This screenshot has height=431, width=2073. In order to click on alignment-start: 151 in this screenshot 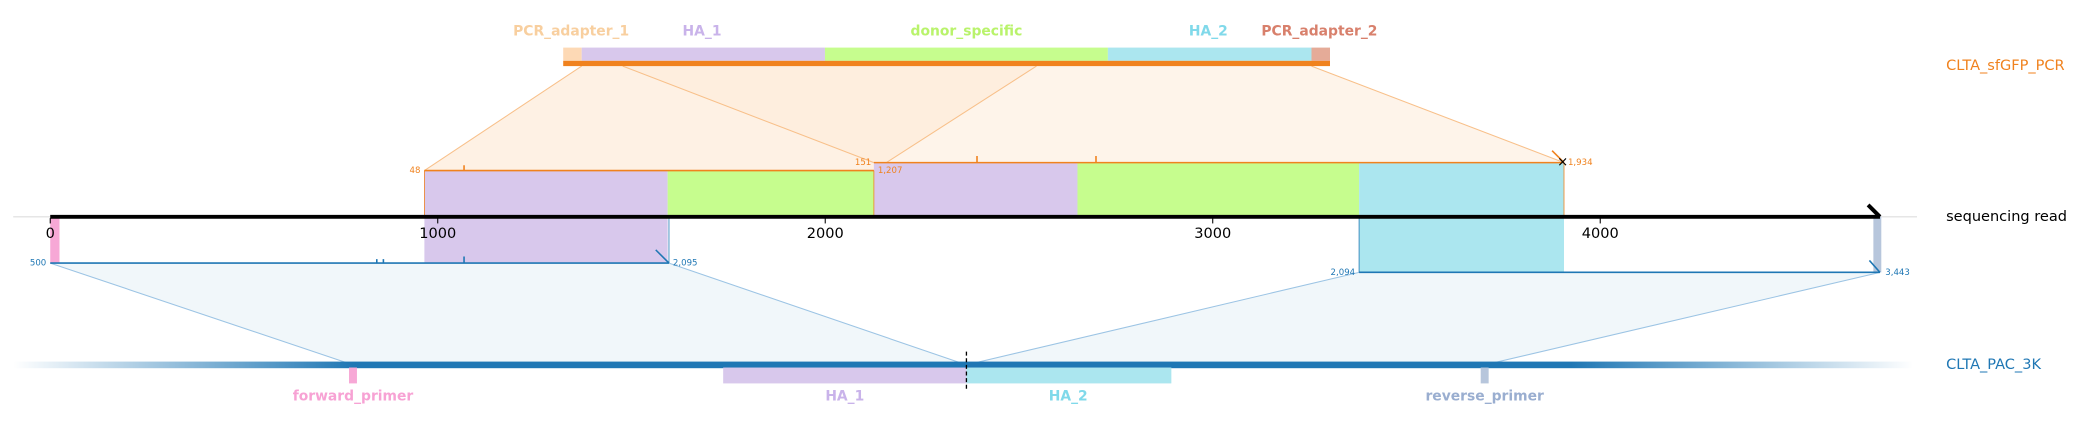, I will do `click(863, 163)`.